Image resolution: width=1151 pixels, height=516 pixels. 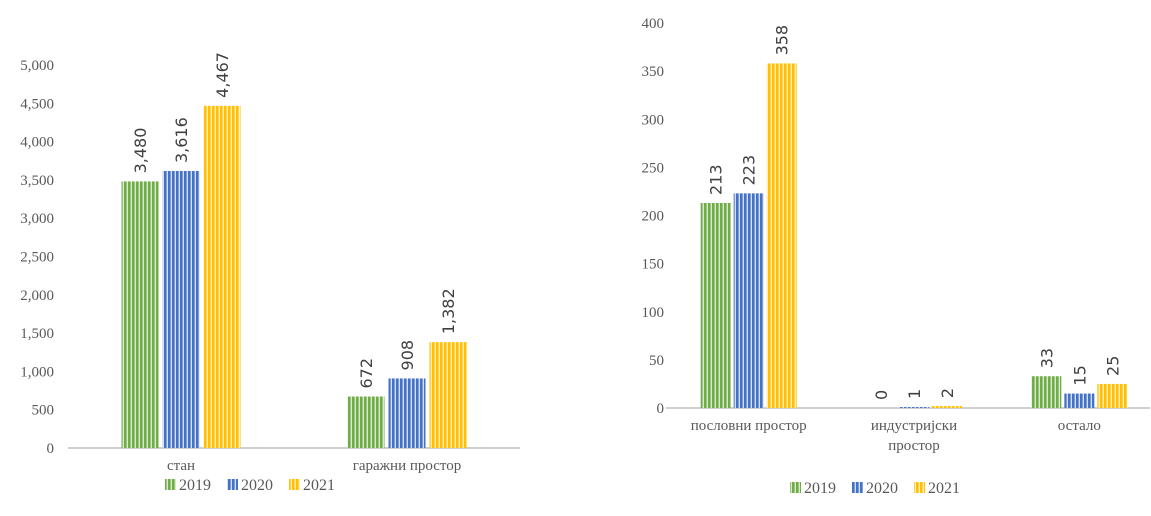 What do you see at coordinates (653, 168) in the screenshot?
I see `right-y-tick-label: 250` at bounding box center [653, 168].